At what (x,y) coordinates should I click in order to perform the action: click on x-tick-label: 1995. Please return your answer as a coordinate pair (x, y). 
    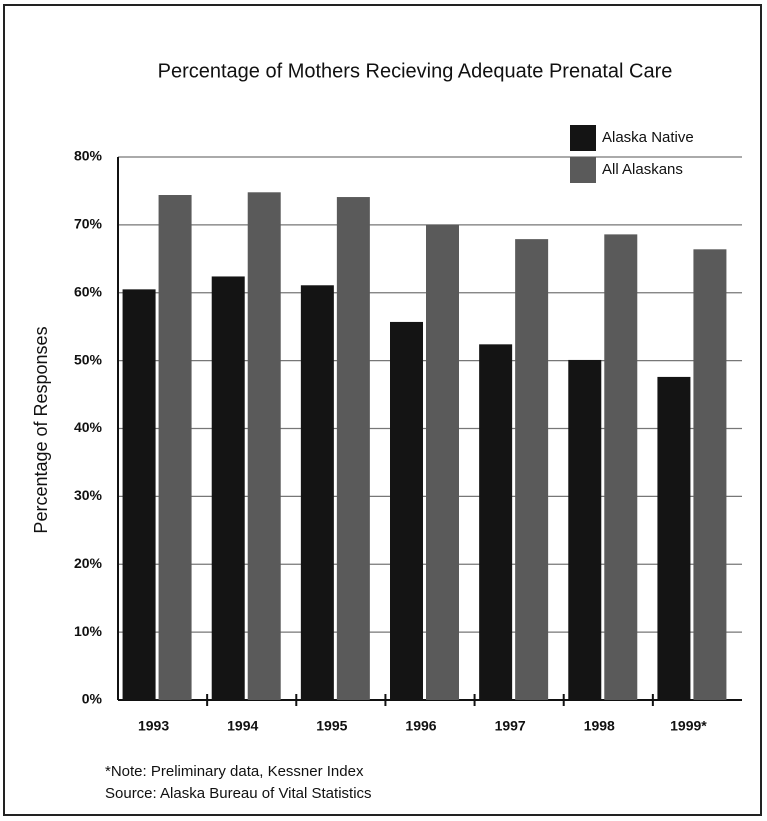
    Looking at the image, I should click on (331, 726).